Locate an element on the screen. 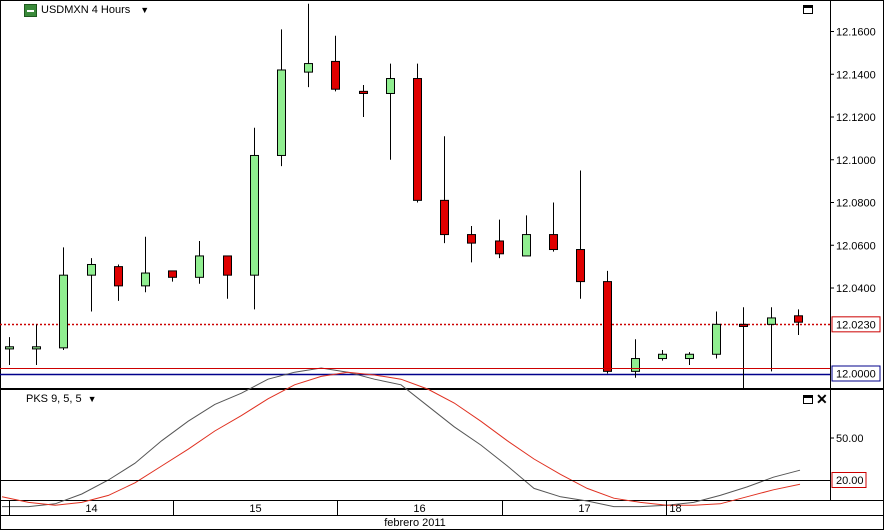 The width and height of the screenshot is (884, 530). price-tick-label: 12.0230 is located at coordinates (856, 325).